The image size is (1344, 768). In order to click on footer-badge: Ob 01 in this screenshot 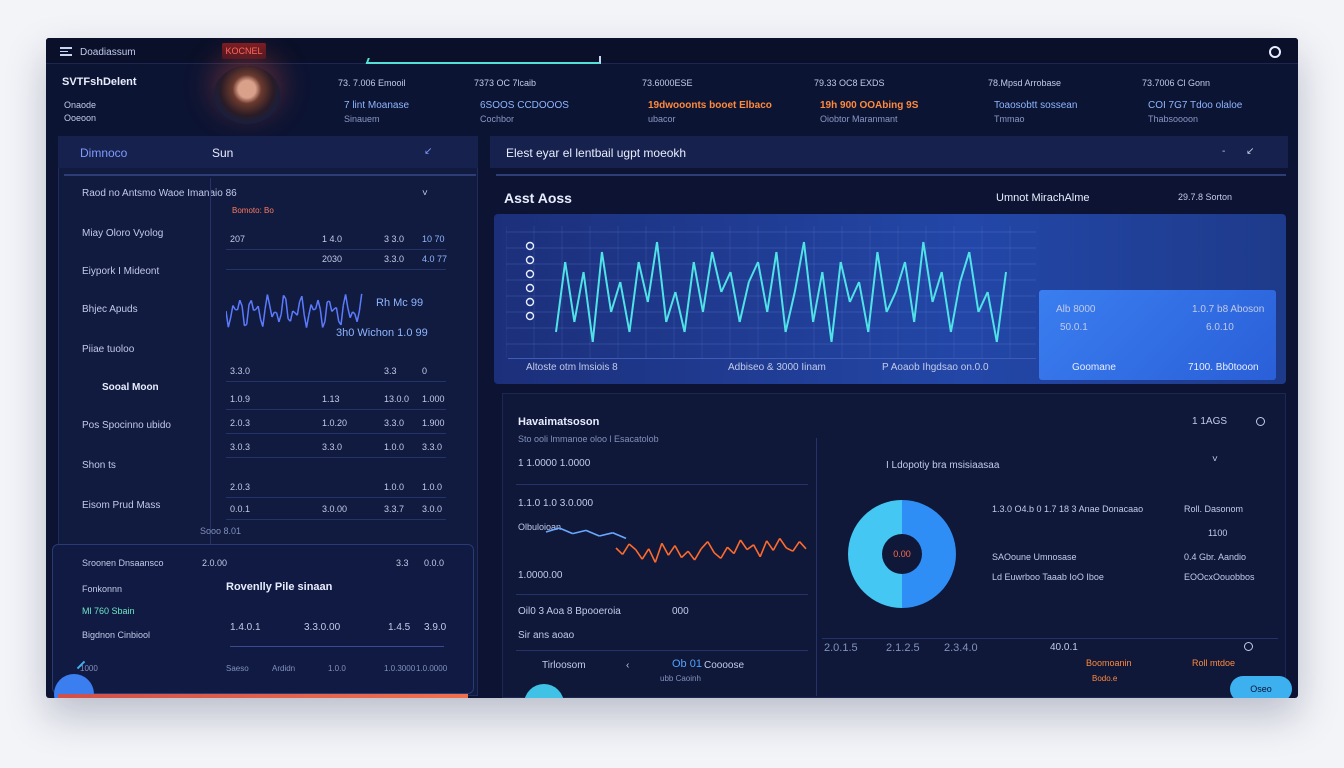, I will do `click(687, 664)`.